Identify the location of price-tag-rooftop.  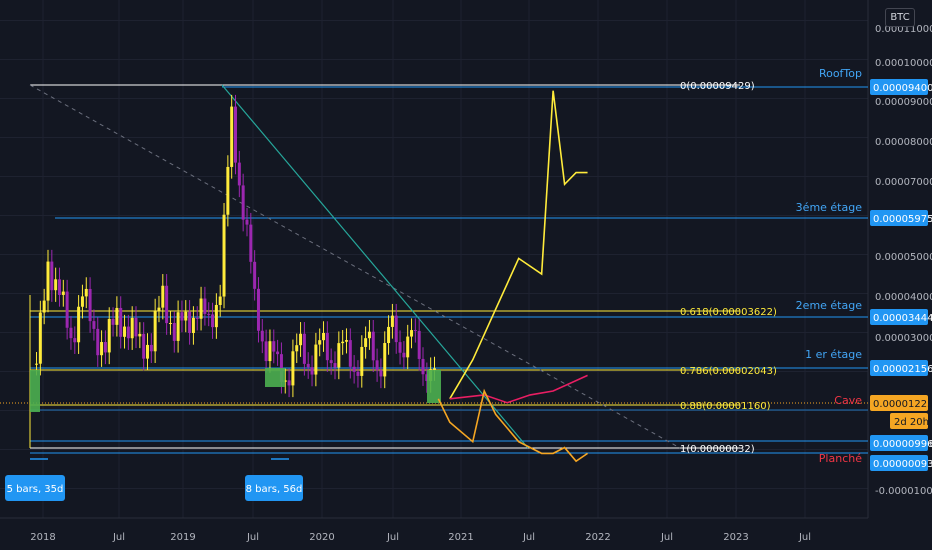
(899, 87).